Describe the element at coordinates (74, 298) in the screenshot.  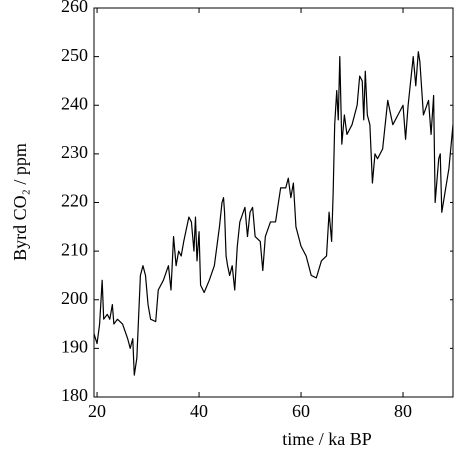
I see `y-tick-label: 200` at that location.